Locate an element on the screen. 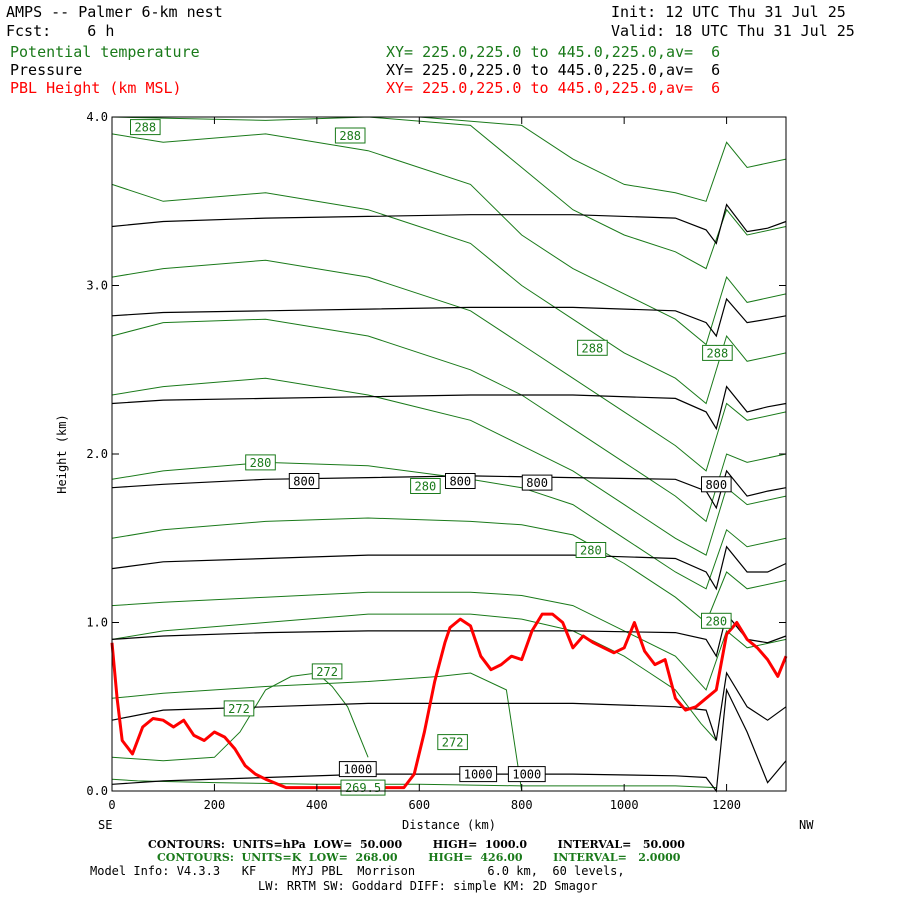 This screenshot has width=900, height=900. contour-label-text-10: 272 is located at coordinates (453, 743).